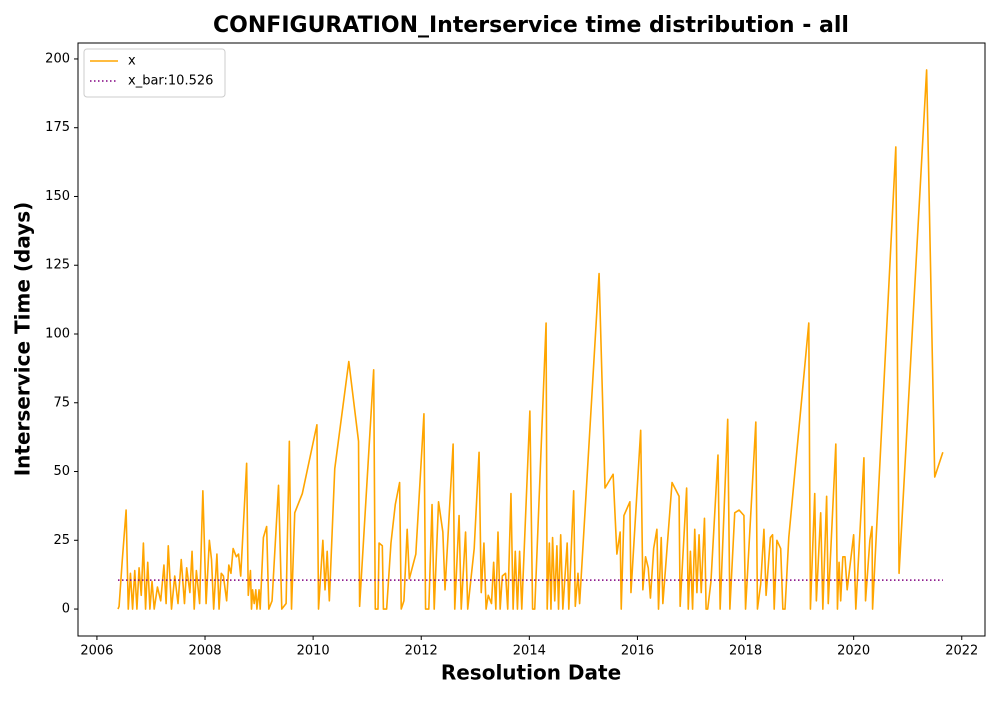 This screenshot has height=704, width=1000. I want to click on y-tick-label: 75, so click(61, 402).